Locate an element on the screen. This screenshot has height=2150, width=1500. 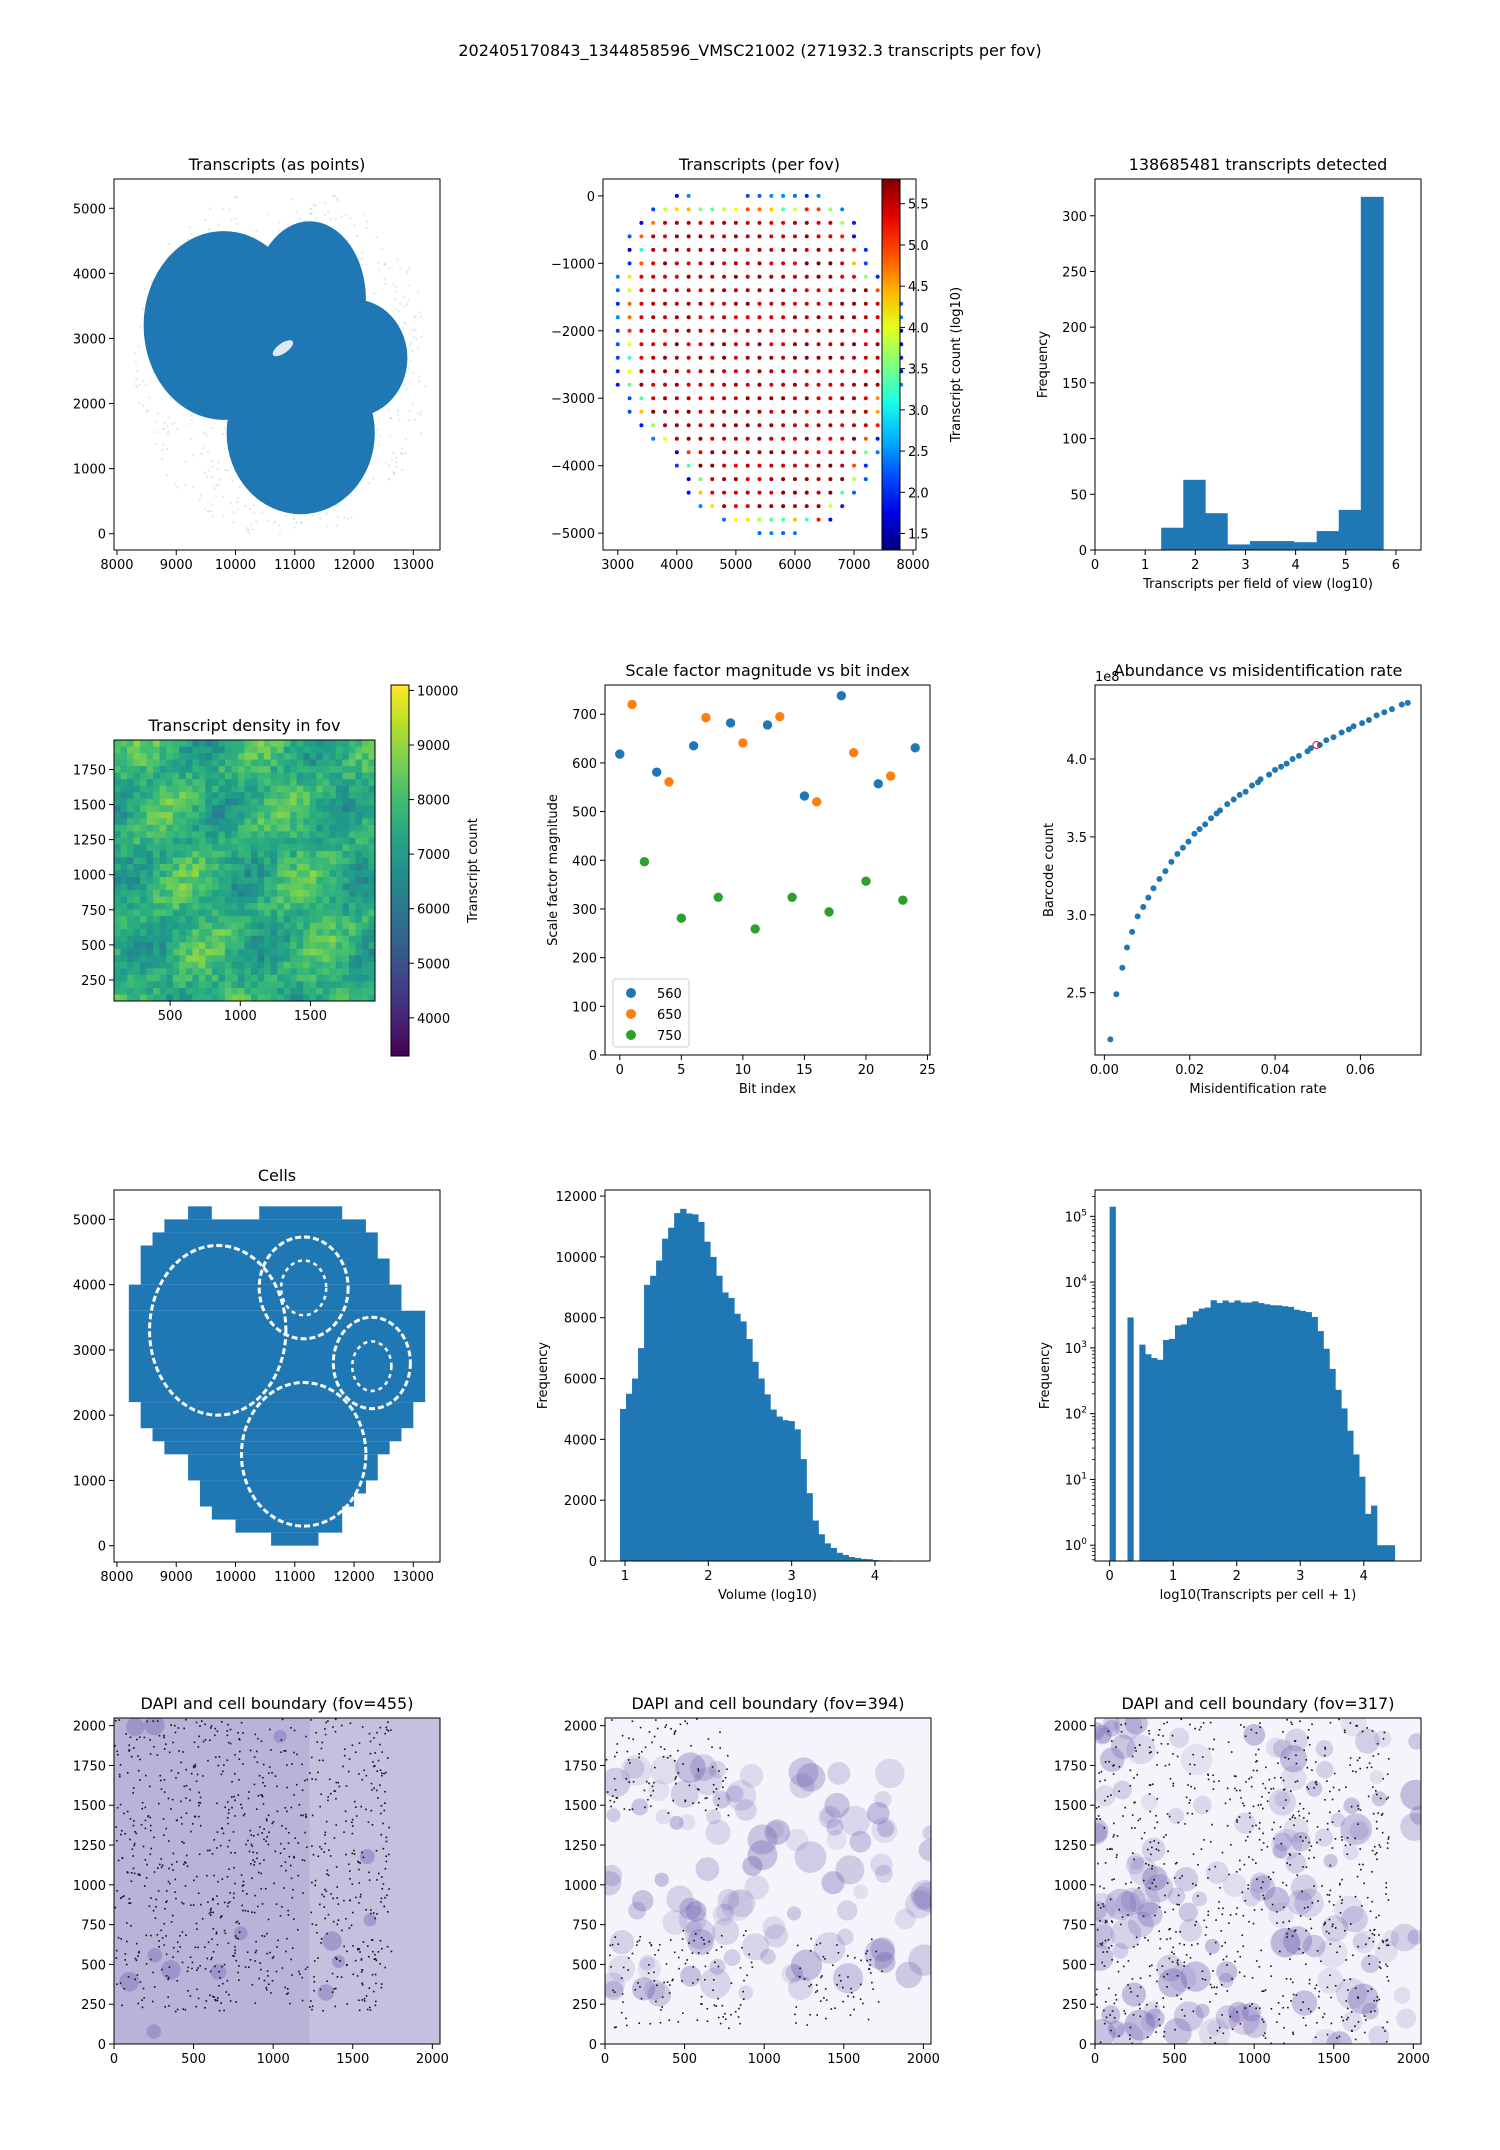
fov-block is located at coordinates (277, 1500).